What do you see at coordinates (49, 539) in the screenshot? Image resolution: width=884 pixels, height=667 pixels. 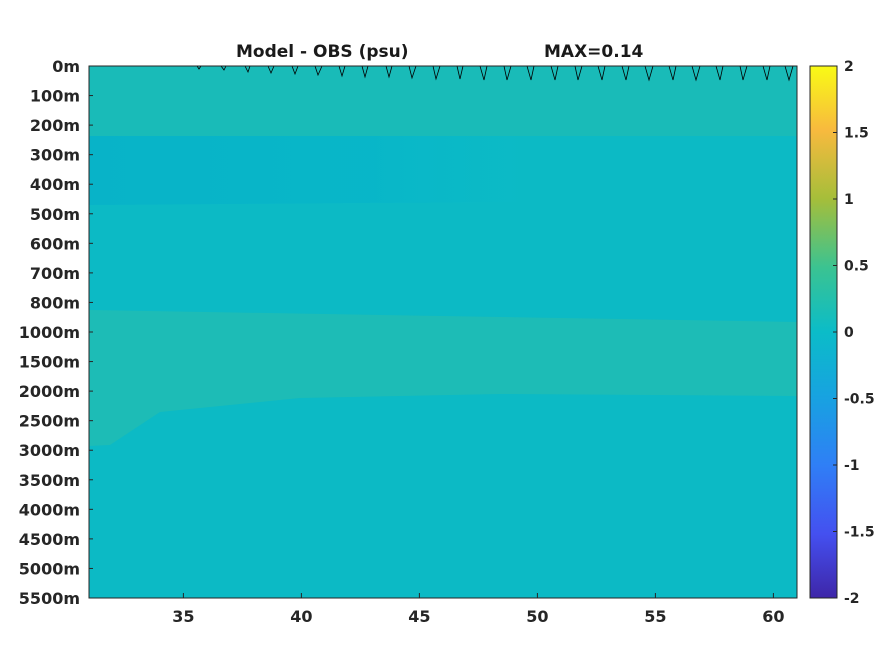 I see `y-tick-label: 4500m` at bounding box center [49, 539].